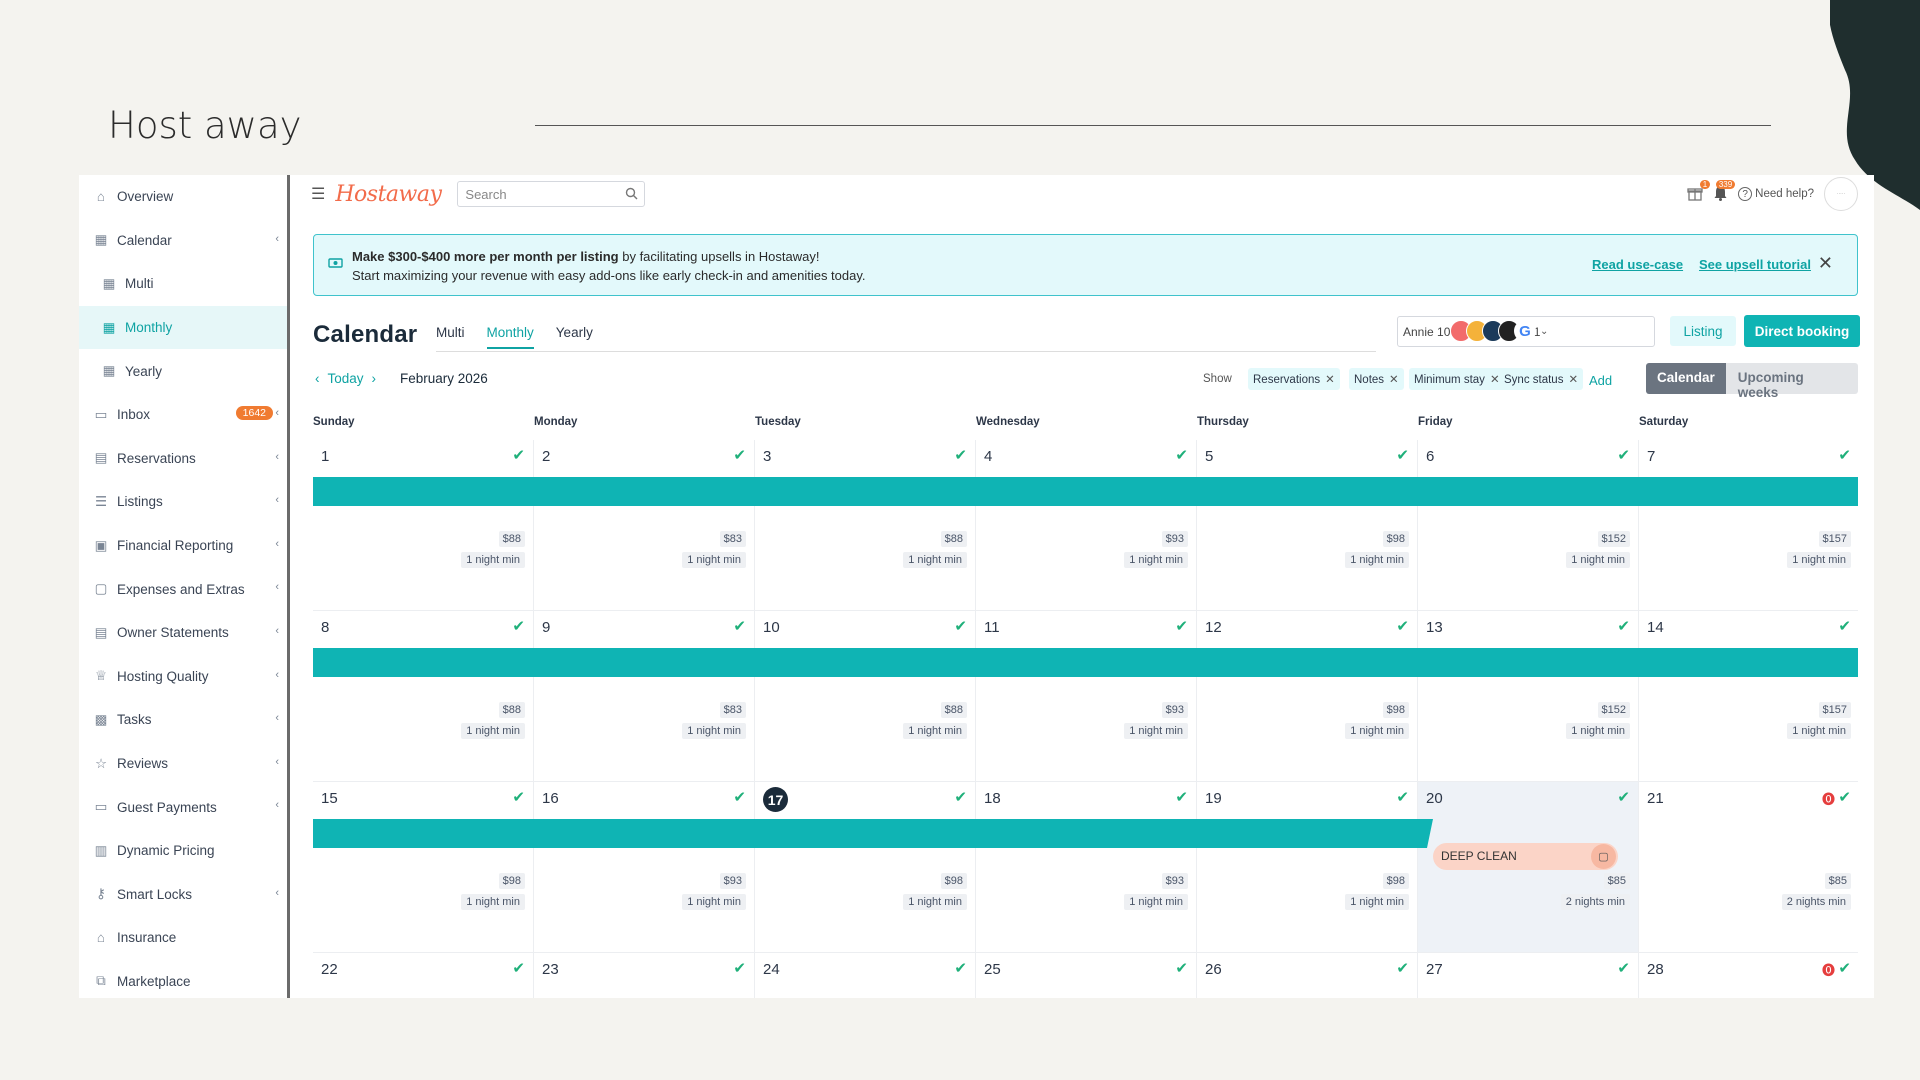 The height and width of the screenshot is (1080, 1920). What do you see at coordinates (183, 459) in the screenshot?
I see `sidebar-item-reservations: ▤ Reservations ‹` at bounding box center [183, 459].